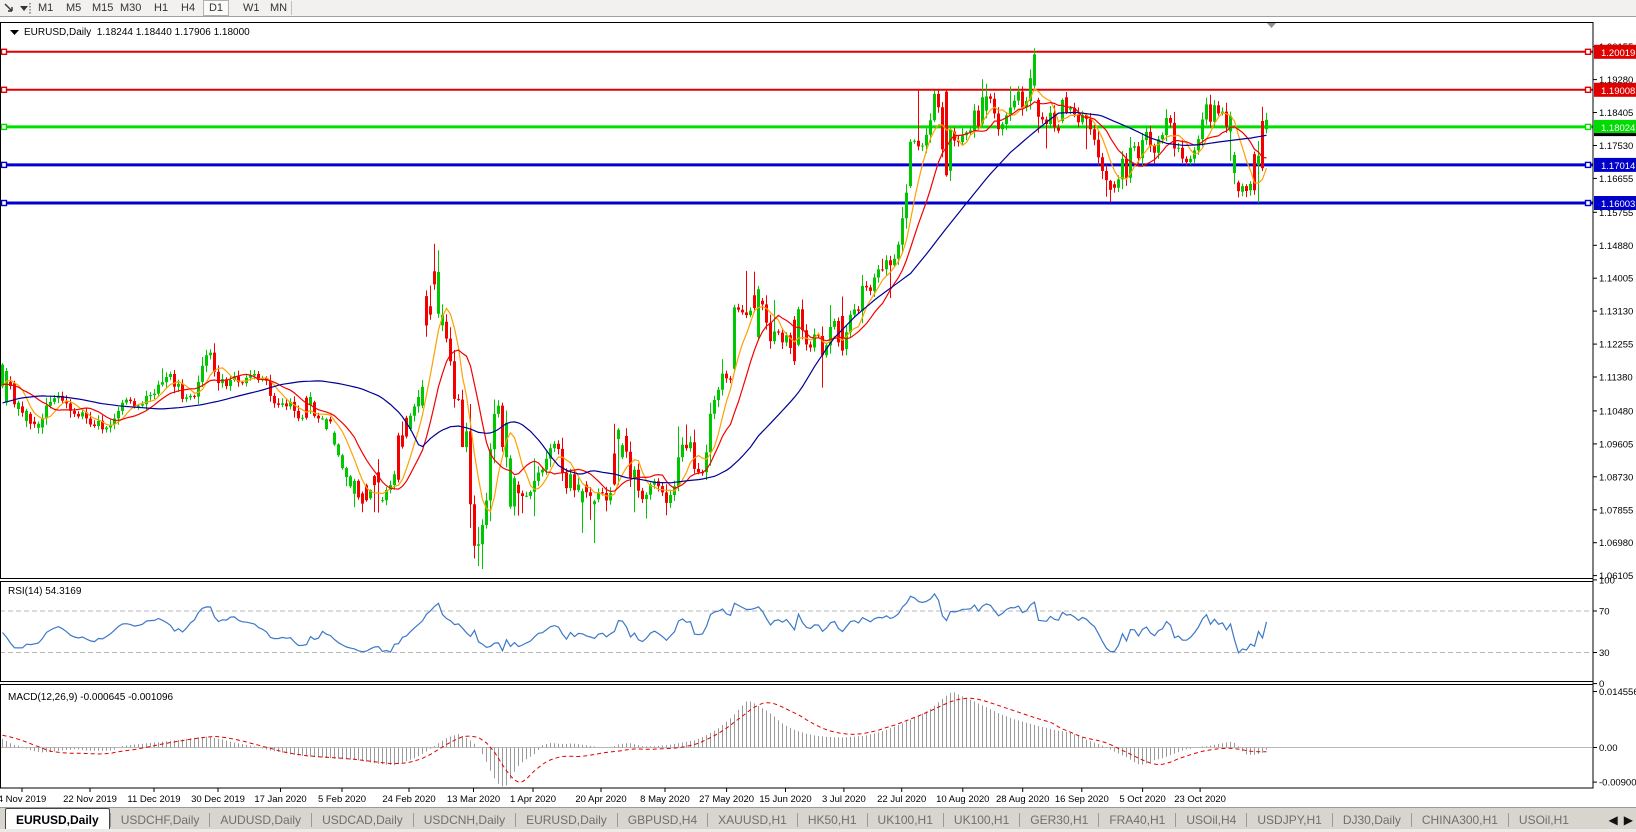  Describe the element at coordinates (1618, 53) in the screenshot. I see `svg-text: 1.20019` at that location.